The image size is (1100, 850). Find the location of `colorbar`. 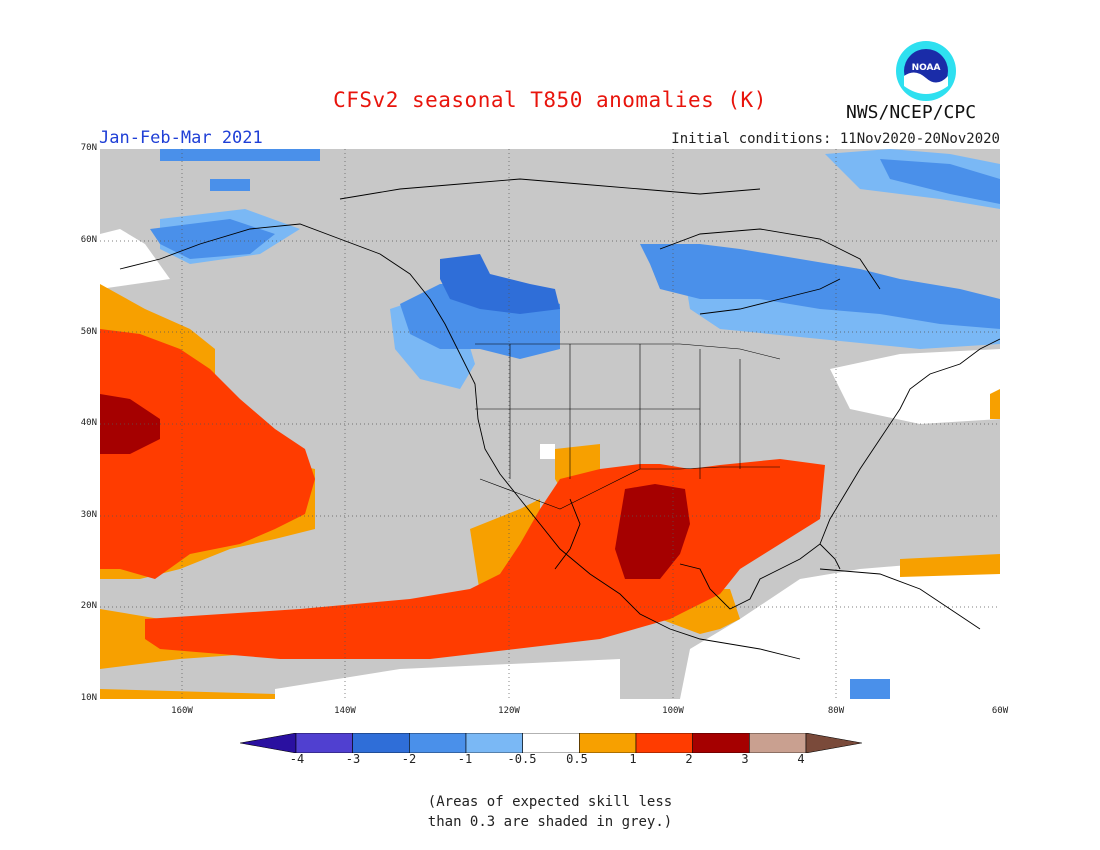

colorbar is located at coordinates (551, 743).